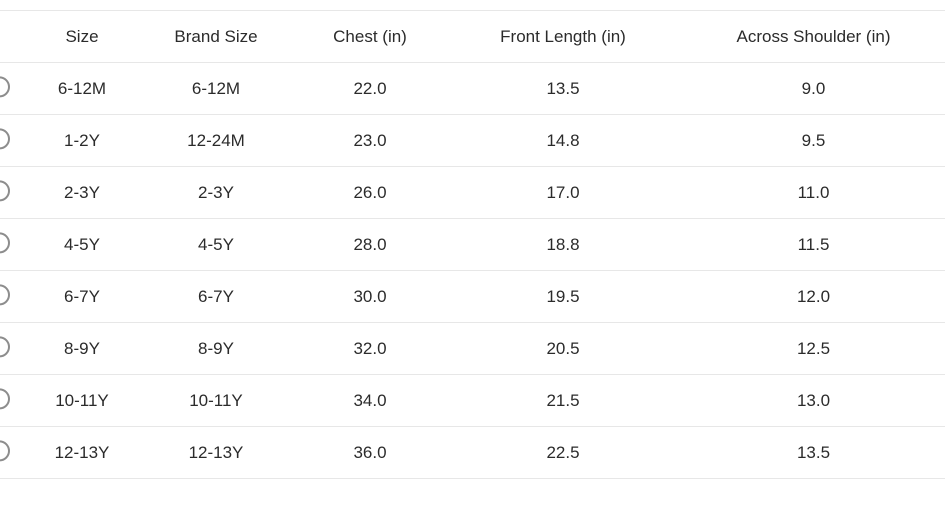 The height and width of the screenshot is (519, 945). I want to click on brand-size-cell: 10-11Y, so click(216, 400).